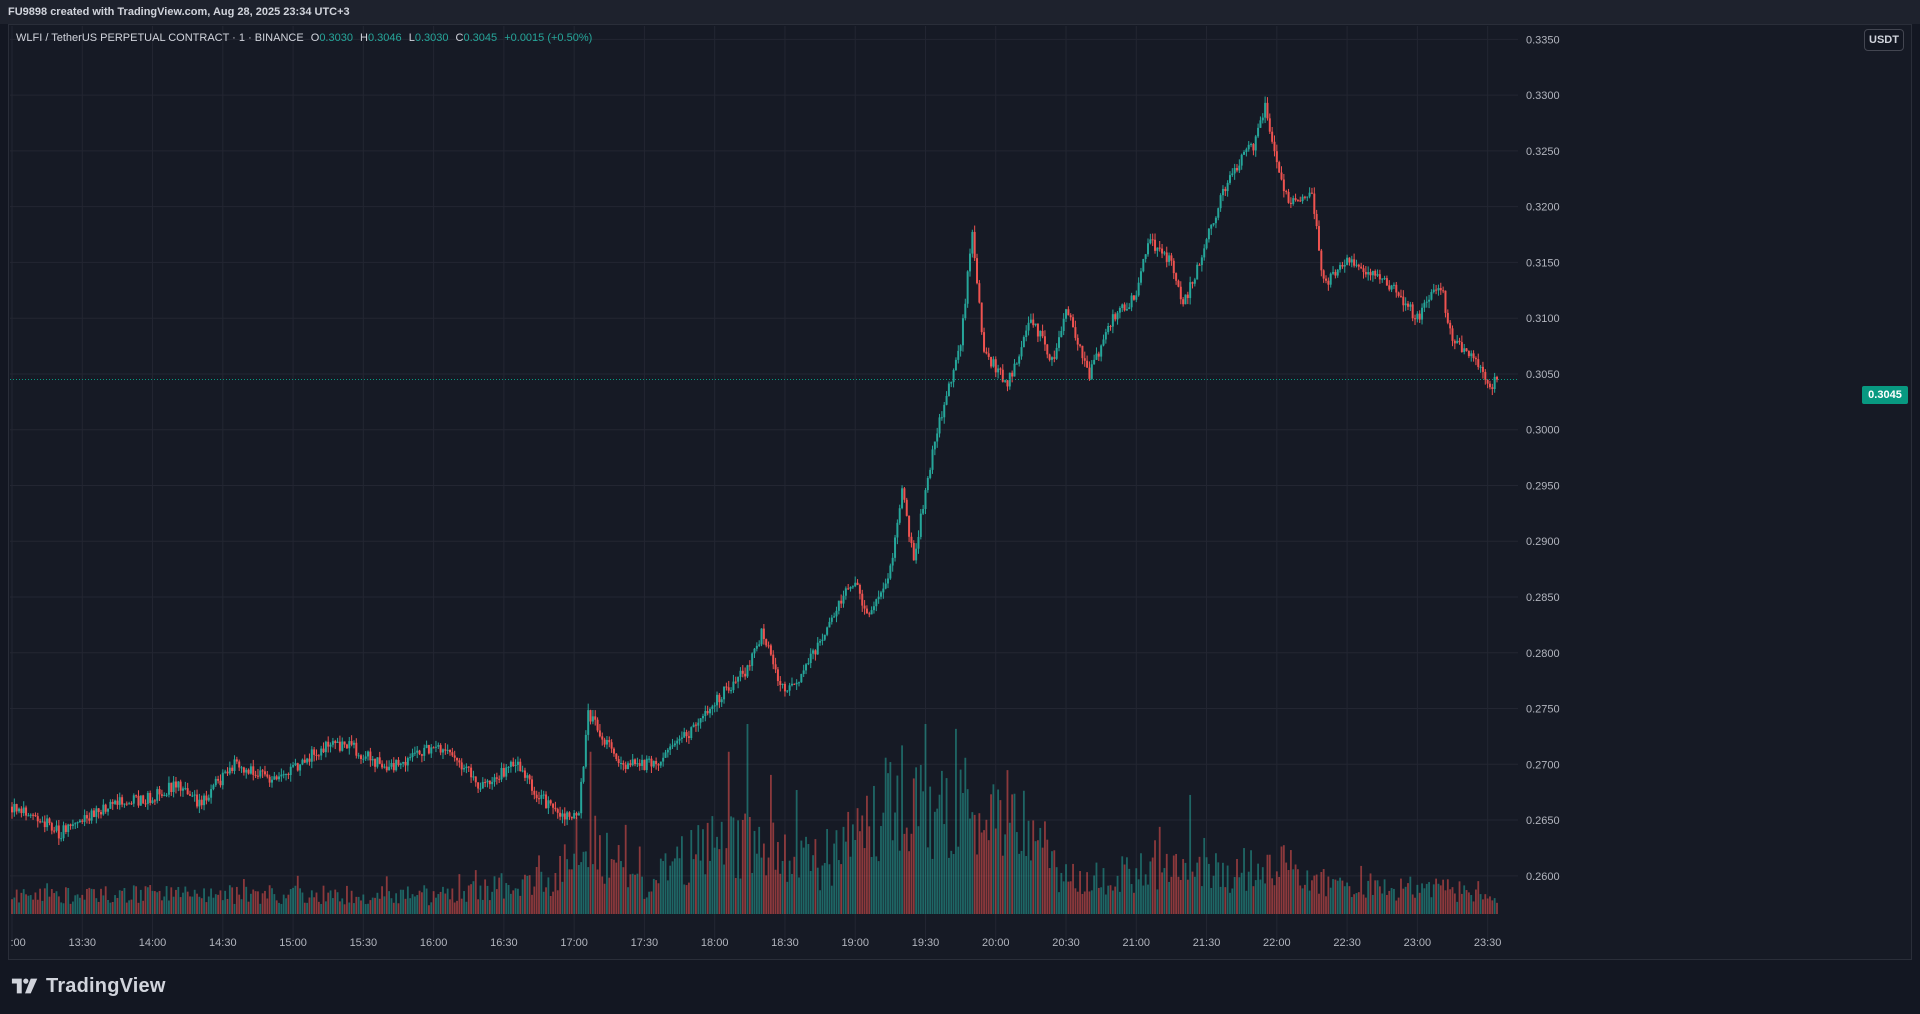  I want to click on currency-button: USDT, so click(1884, 40).